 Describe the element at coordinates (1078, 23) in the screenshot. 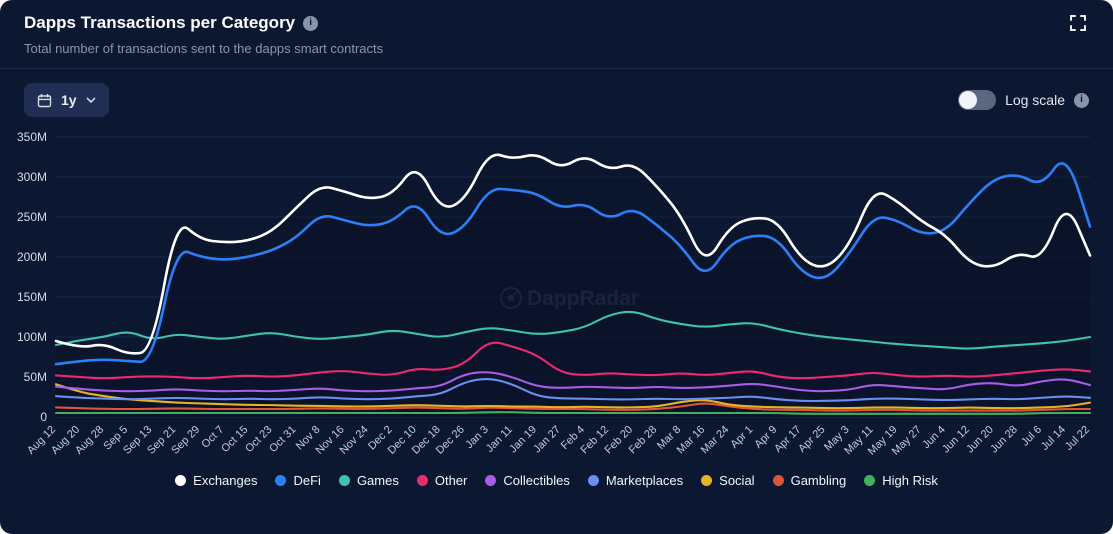

I see `fullscreen-icon` at that location.